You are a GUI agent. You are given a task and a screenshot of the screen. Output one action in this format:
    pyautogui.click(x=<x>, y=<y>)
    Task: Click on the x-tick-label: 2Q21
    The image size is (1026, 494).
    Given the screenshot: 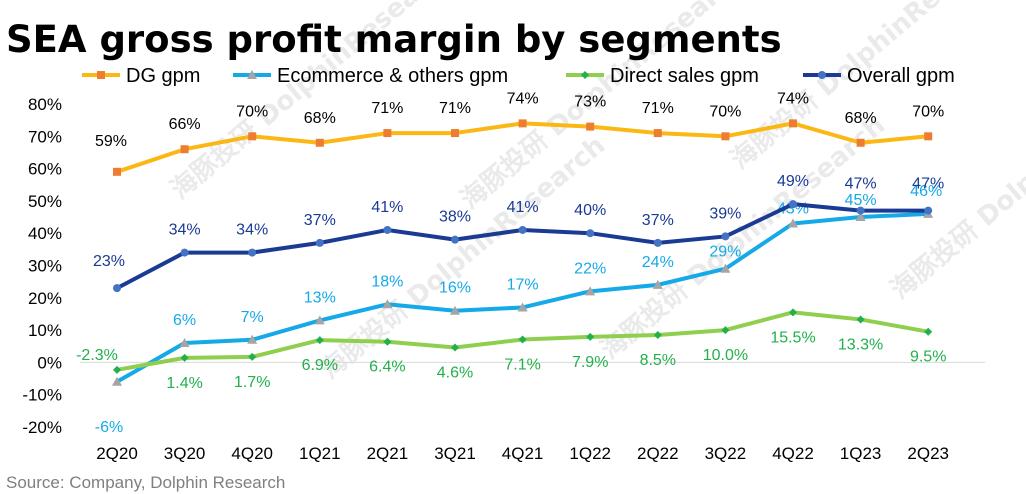 What is the action you would take?
    pyautogui.click(x=388, y=453)
    